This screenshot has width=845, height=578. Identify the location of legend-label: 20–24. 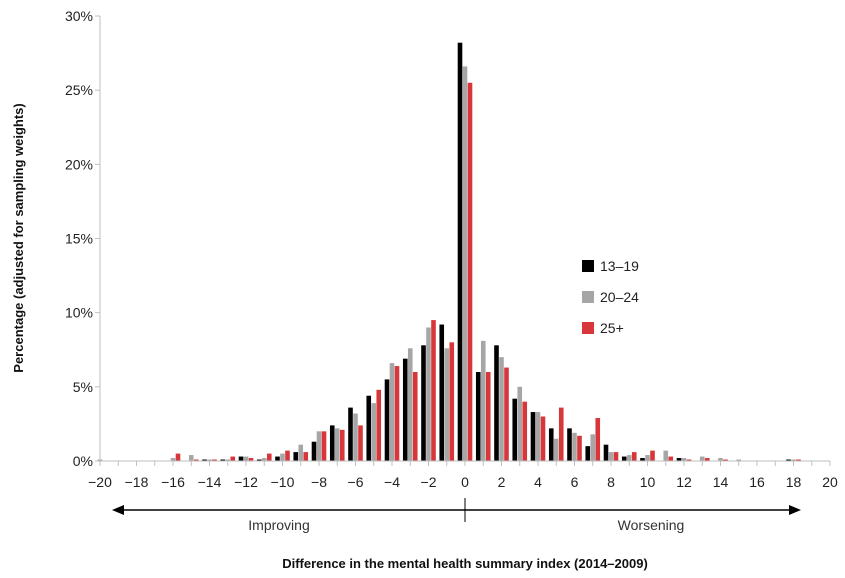
(619, 297).